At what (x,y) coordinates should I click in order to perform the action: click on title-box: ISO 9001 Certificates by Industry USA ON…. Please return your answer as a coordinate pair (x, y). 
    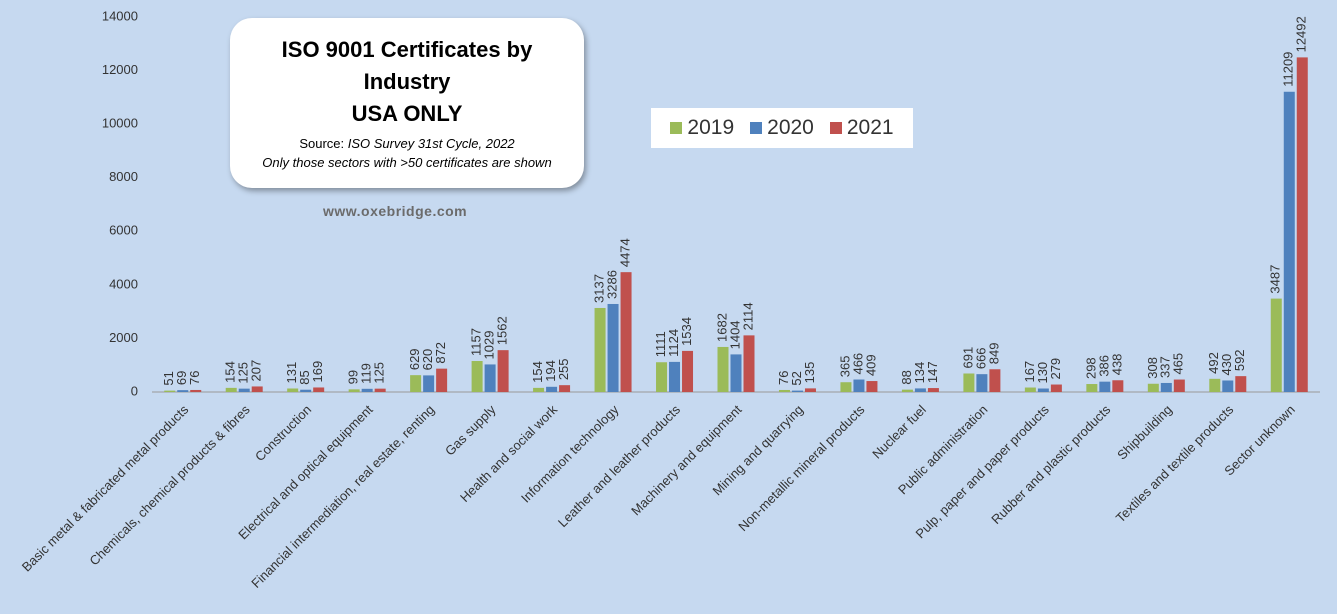
    Looking at the image, I should click on (407, 103).